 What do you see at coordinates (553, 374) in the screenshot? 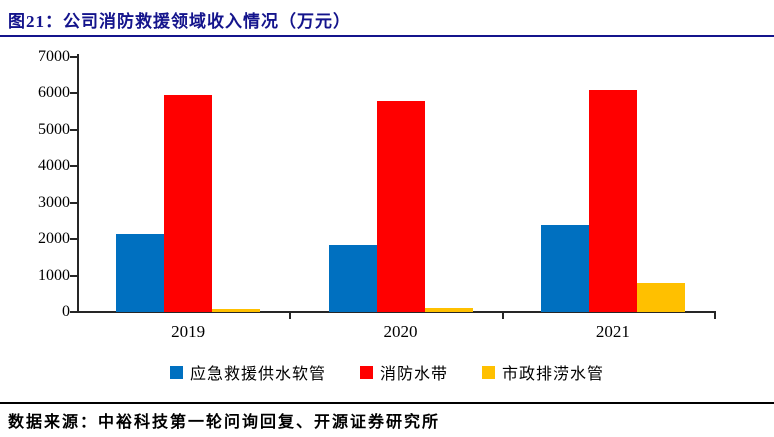
I see `legend-label: 市政排涝水管` at bounding box center [553, 374].